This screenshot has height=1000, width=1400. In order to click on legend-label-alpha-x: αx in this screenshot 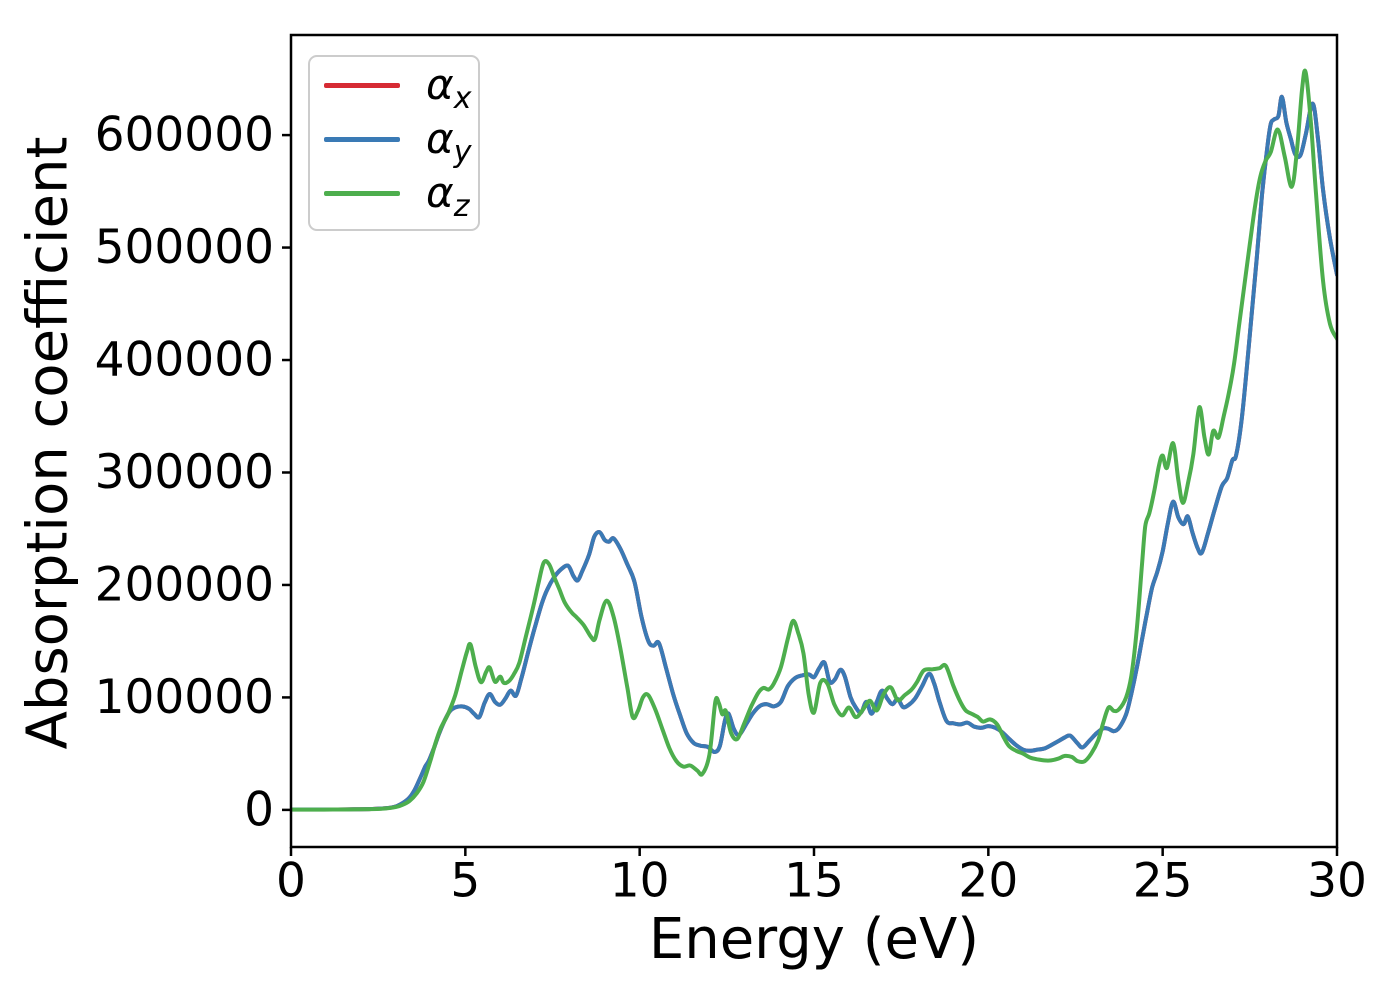, I will do `click(449, 88)`.